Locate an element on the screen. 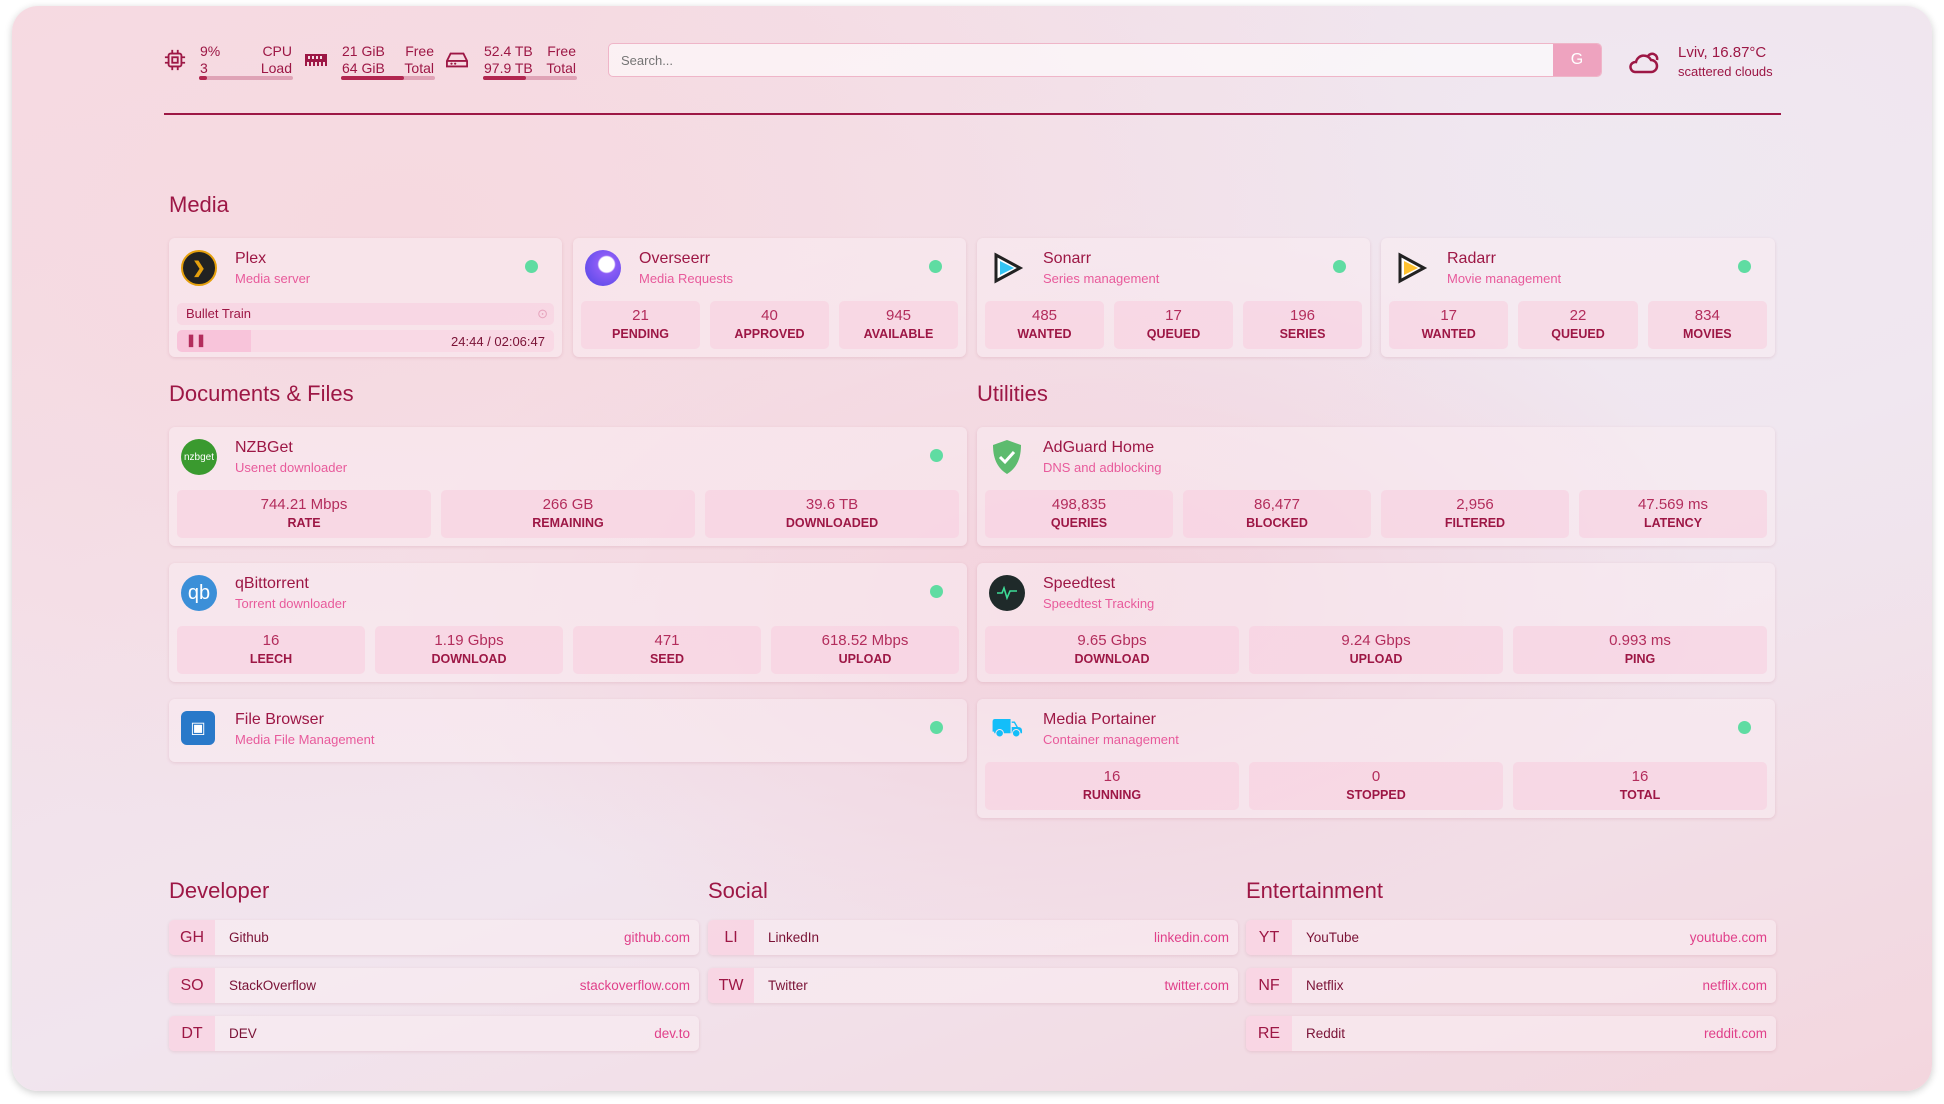  bookmark-url: youtube.com is located at coordinates (1728, 937).